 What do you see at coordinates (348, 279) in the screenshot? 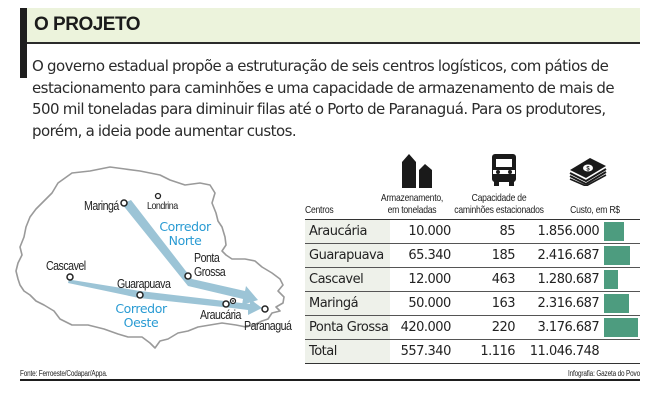
I see `center-name: Cascavel` at bounding box center [348, 279].